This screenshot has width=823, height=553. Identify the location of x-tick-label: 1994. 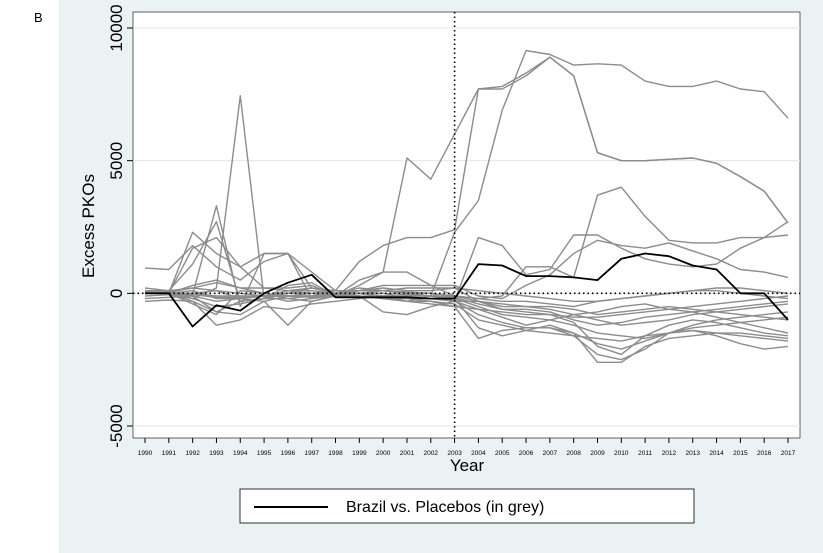
(240, 453).